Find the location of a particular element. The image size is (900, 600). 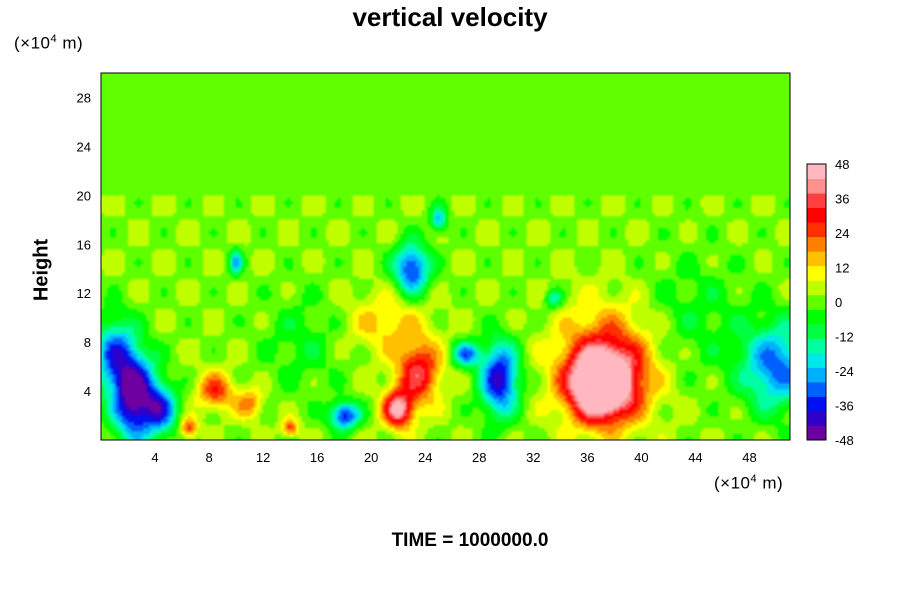

colorbar-tick-label: 12 is located at coordinates (842, 268).